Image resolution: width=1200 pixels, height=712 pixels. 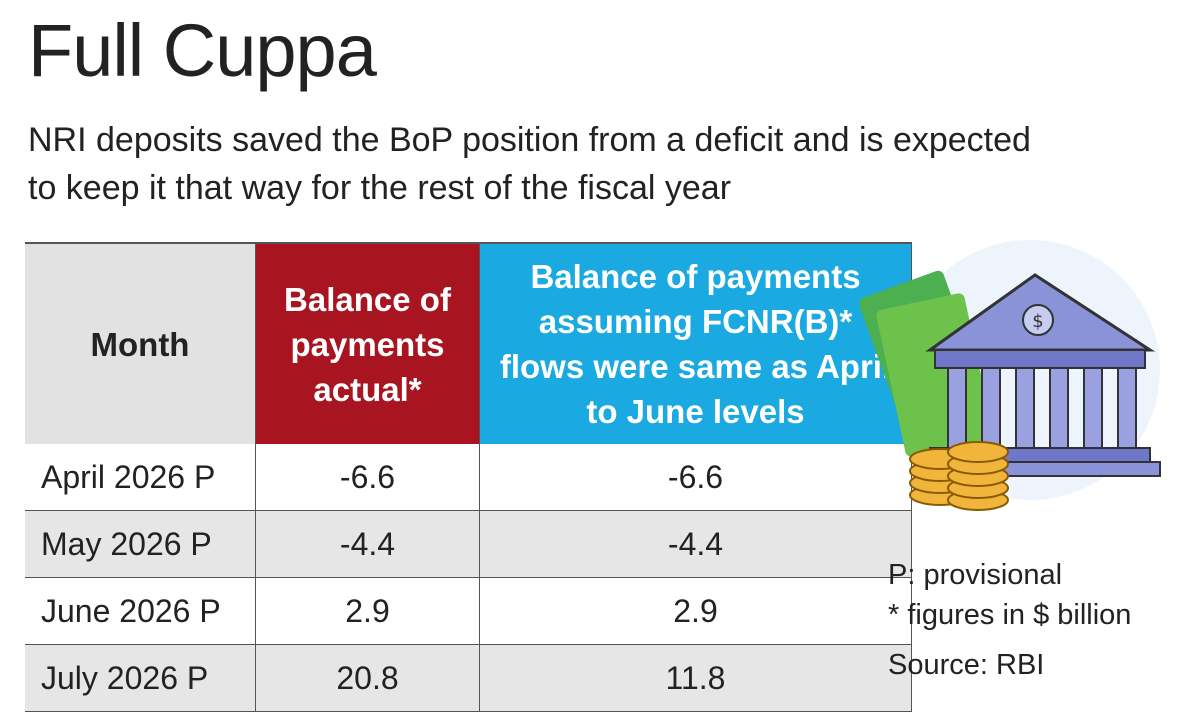 What do you see at coordinates (140, 611) in the screenshot?
I see `cell: June 2026 P` at bounding box center [140, 611].